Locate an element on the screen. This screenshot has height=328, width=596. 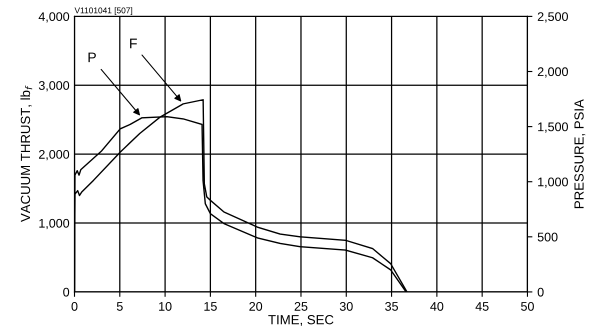
text: V1101041 [507] is located at coordinates (103, 11).